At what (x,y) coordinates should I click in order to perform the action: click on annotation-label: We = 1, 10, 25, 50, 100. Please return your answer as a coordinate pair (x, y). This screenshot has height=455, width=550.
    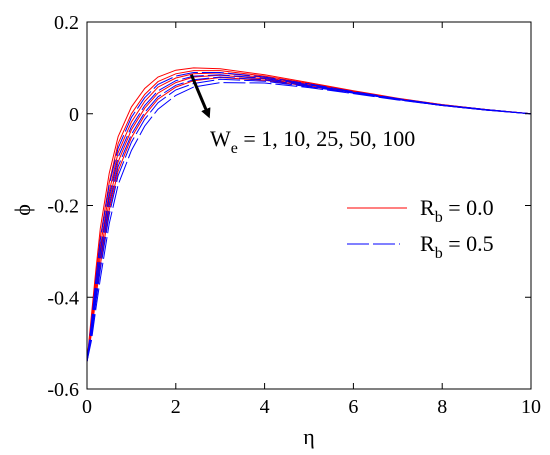
    Looking at the image, I should click on (312, 141).